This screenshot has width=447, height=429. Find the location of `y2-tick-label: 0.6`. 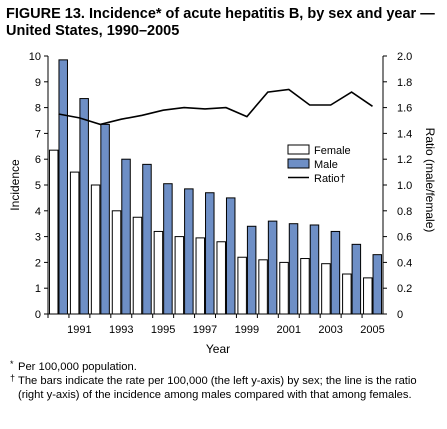

y2-tick-label: 0.6 is located at coordinates (404, 238).